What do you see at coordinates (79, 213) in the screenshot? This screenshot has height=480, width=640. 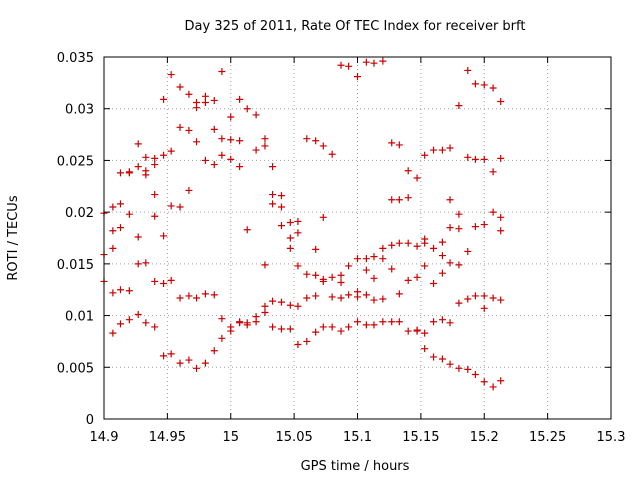 I see `y-tick-label: 0.02` at bounding box center [79, 213].